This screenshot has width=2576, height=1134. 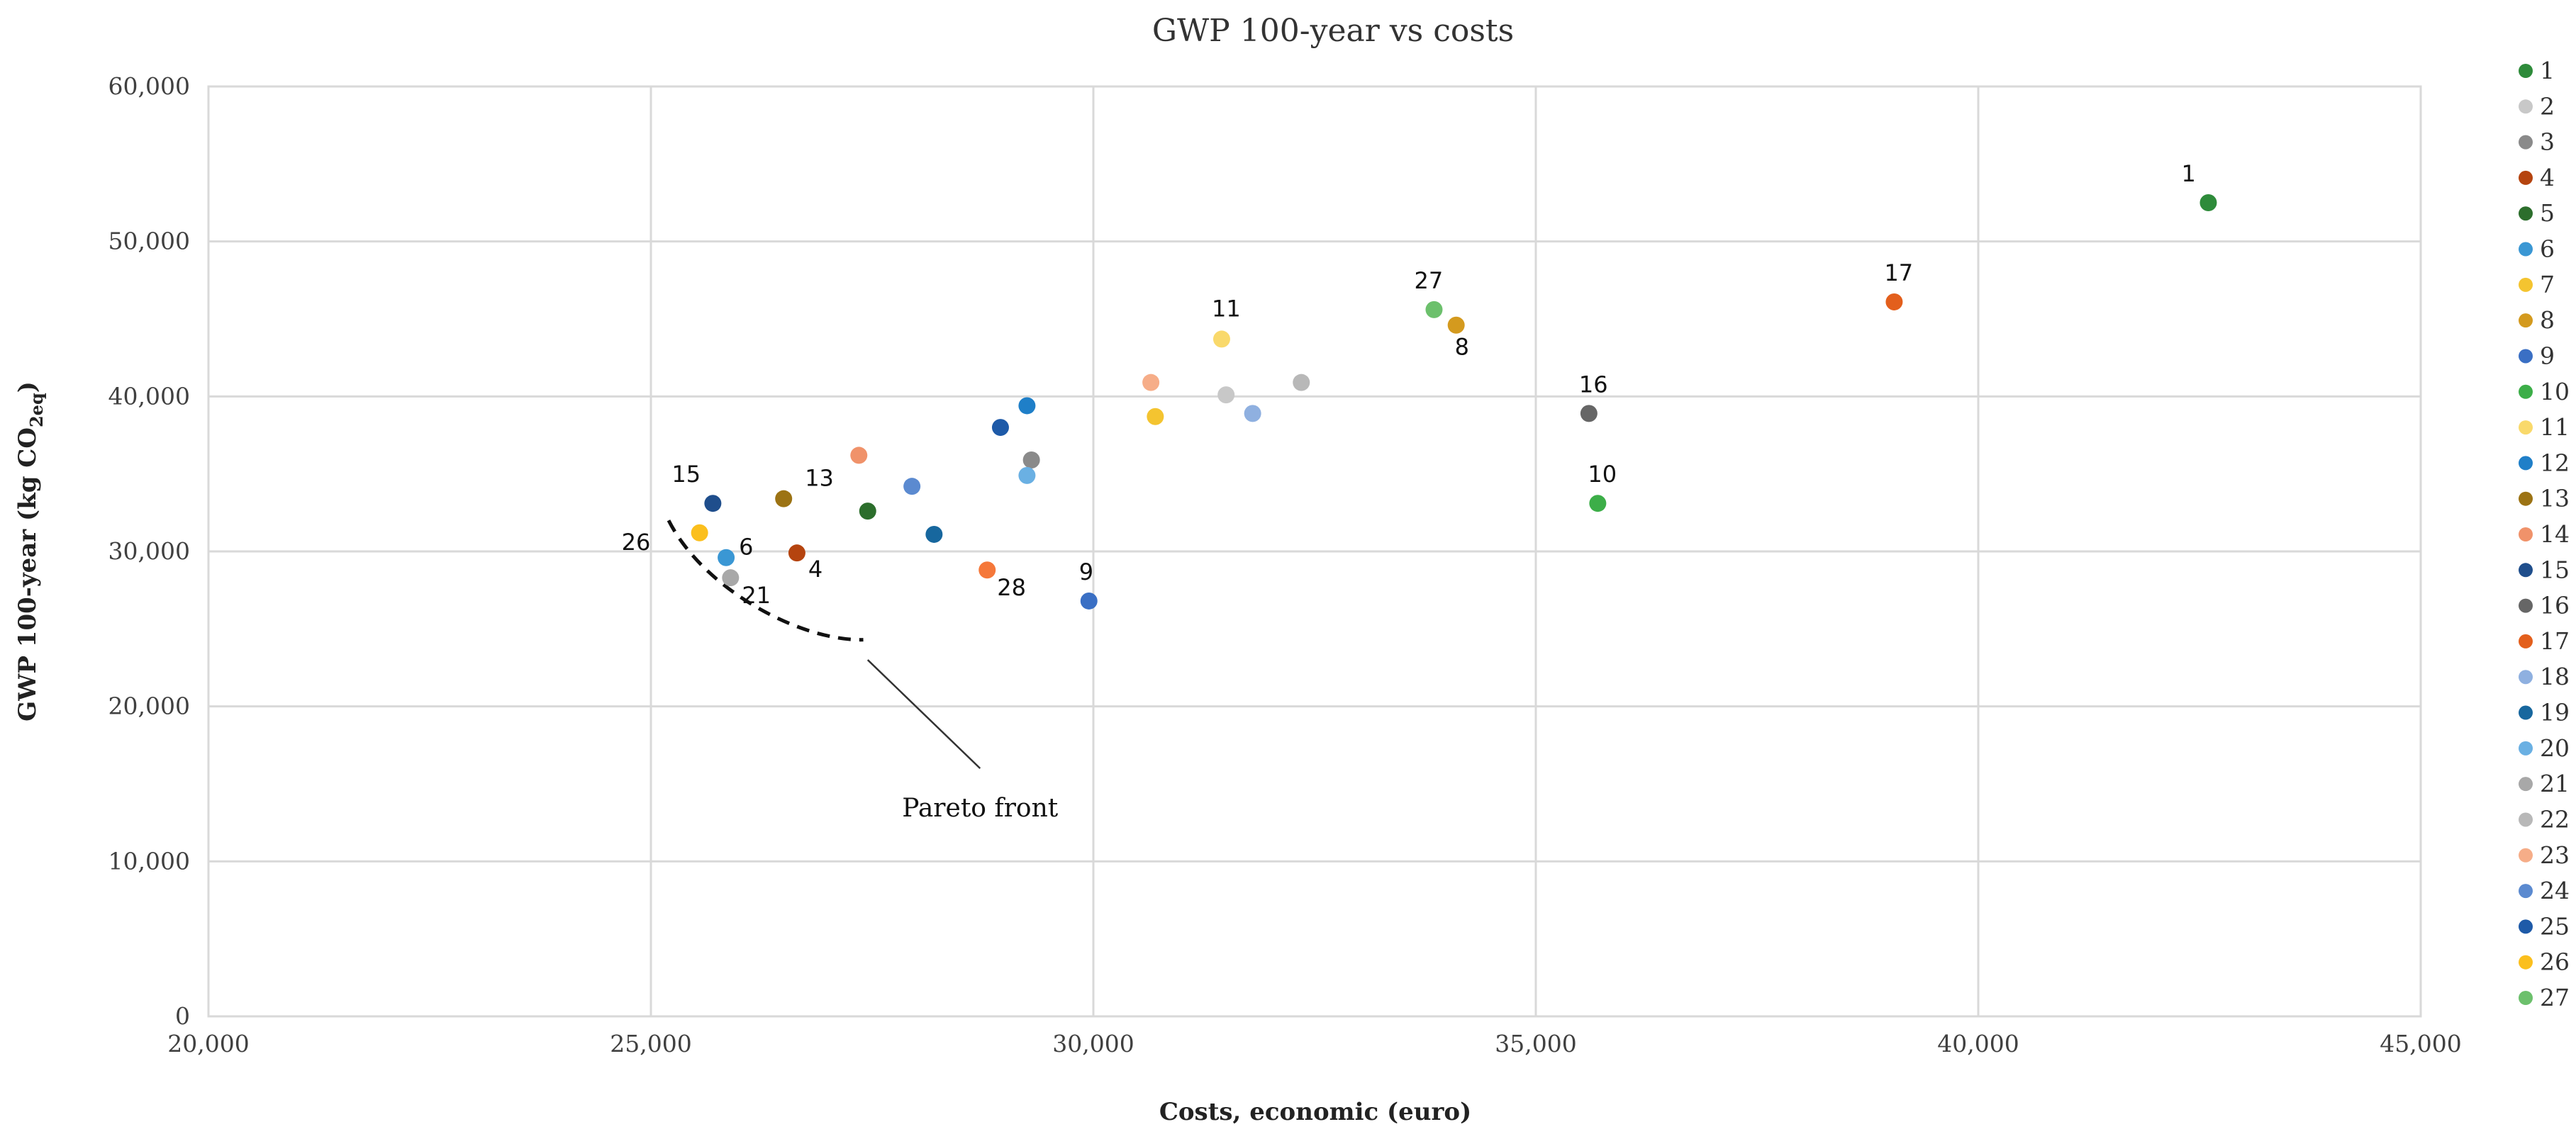 What do you see at coordinates (1535, 1043) in the screenshot?
I see `x-tick-label: 35,000` at bounding box center [1535, 1043].